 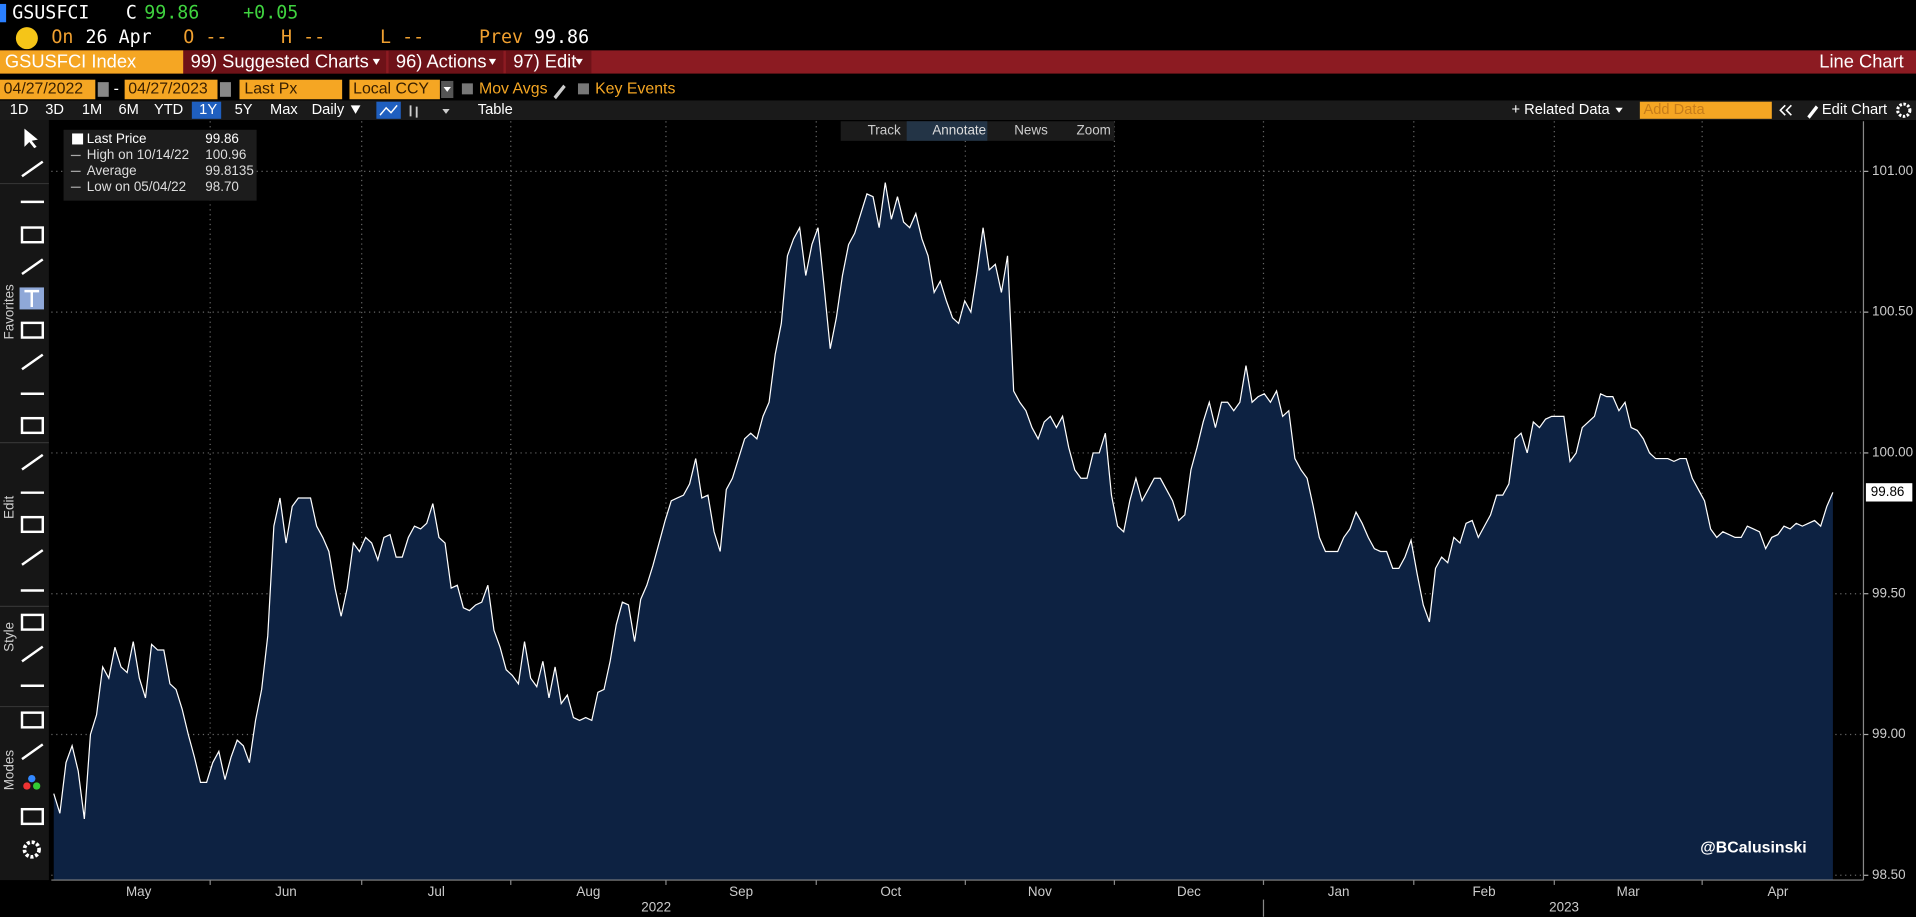 I want to click on frequency: Daily, so click(x=328, y=110).